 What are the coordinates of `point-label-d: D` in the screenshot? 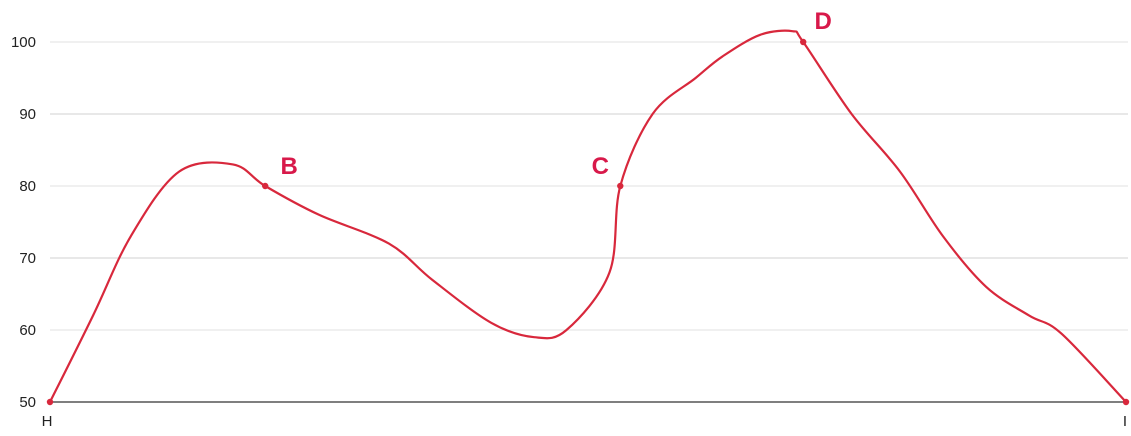 It's located at (823, 21).